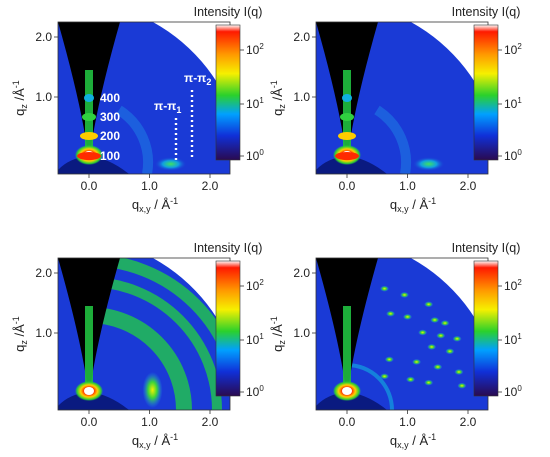  Describe the element at coordinates (89, 422) in the screenshot. I see `x-tick-label: 0.0` at that location.